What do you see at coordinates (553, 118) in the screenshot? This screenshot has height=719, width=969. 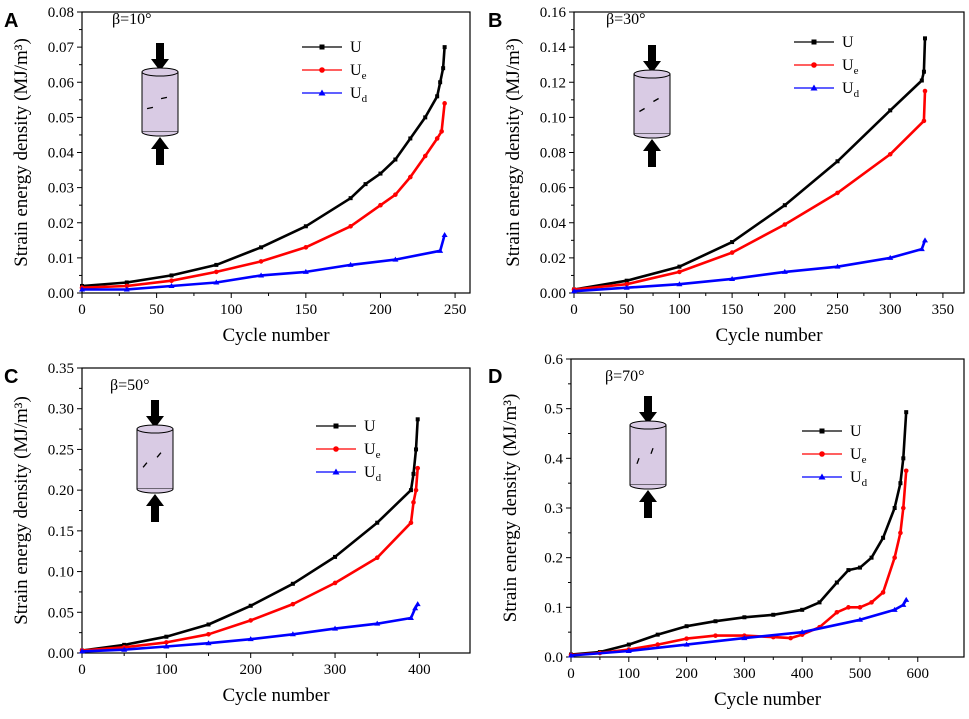 I see `y-tick-label: 0.10` at bounding box center [553, 118].